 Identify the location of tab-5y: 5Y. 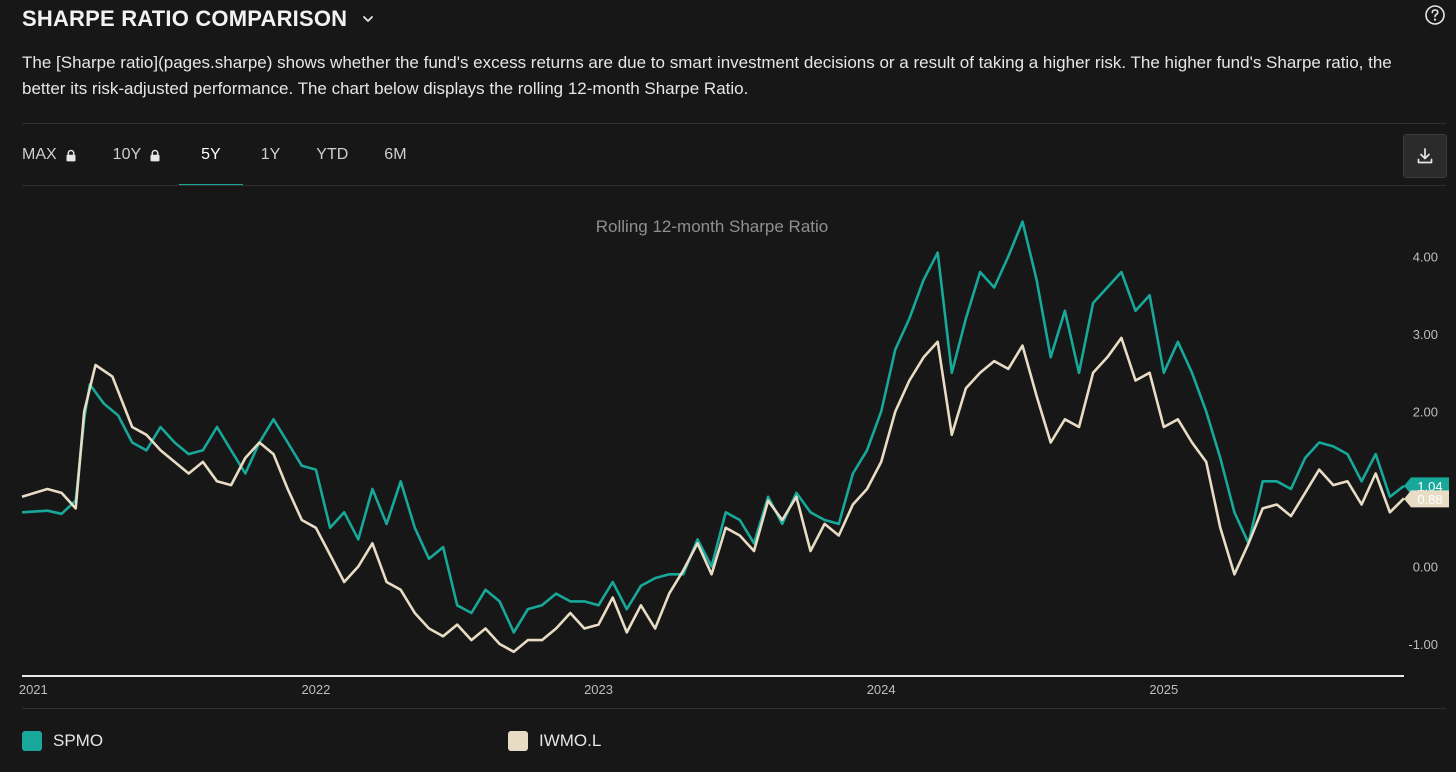
(211, 155).